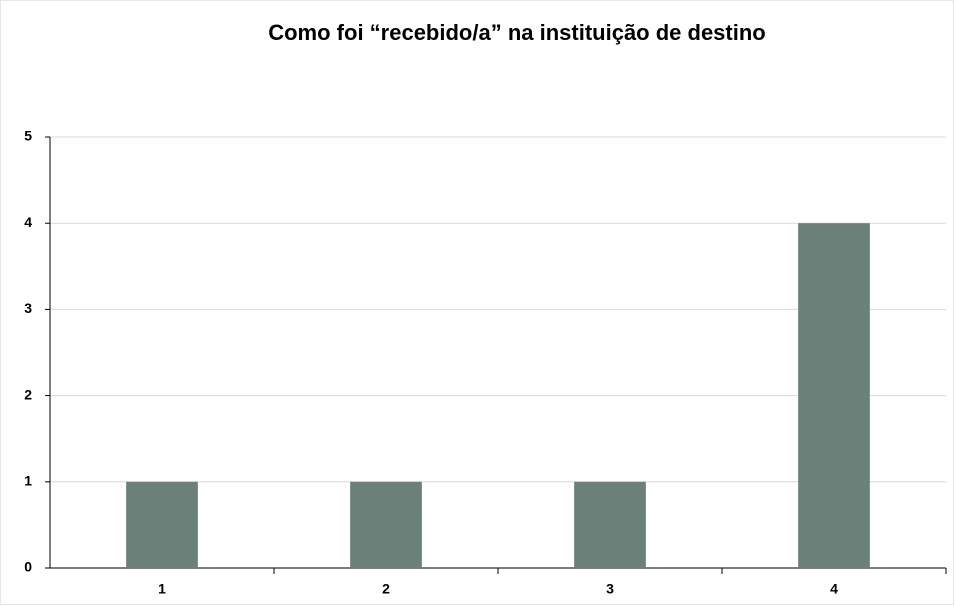 Image resolution: width=955 pixels, height=606 pixels. Describe the element at coordinates (610, 589) in the screenshot. I see `x-tick-label: 3` at that location.